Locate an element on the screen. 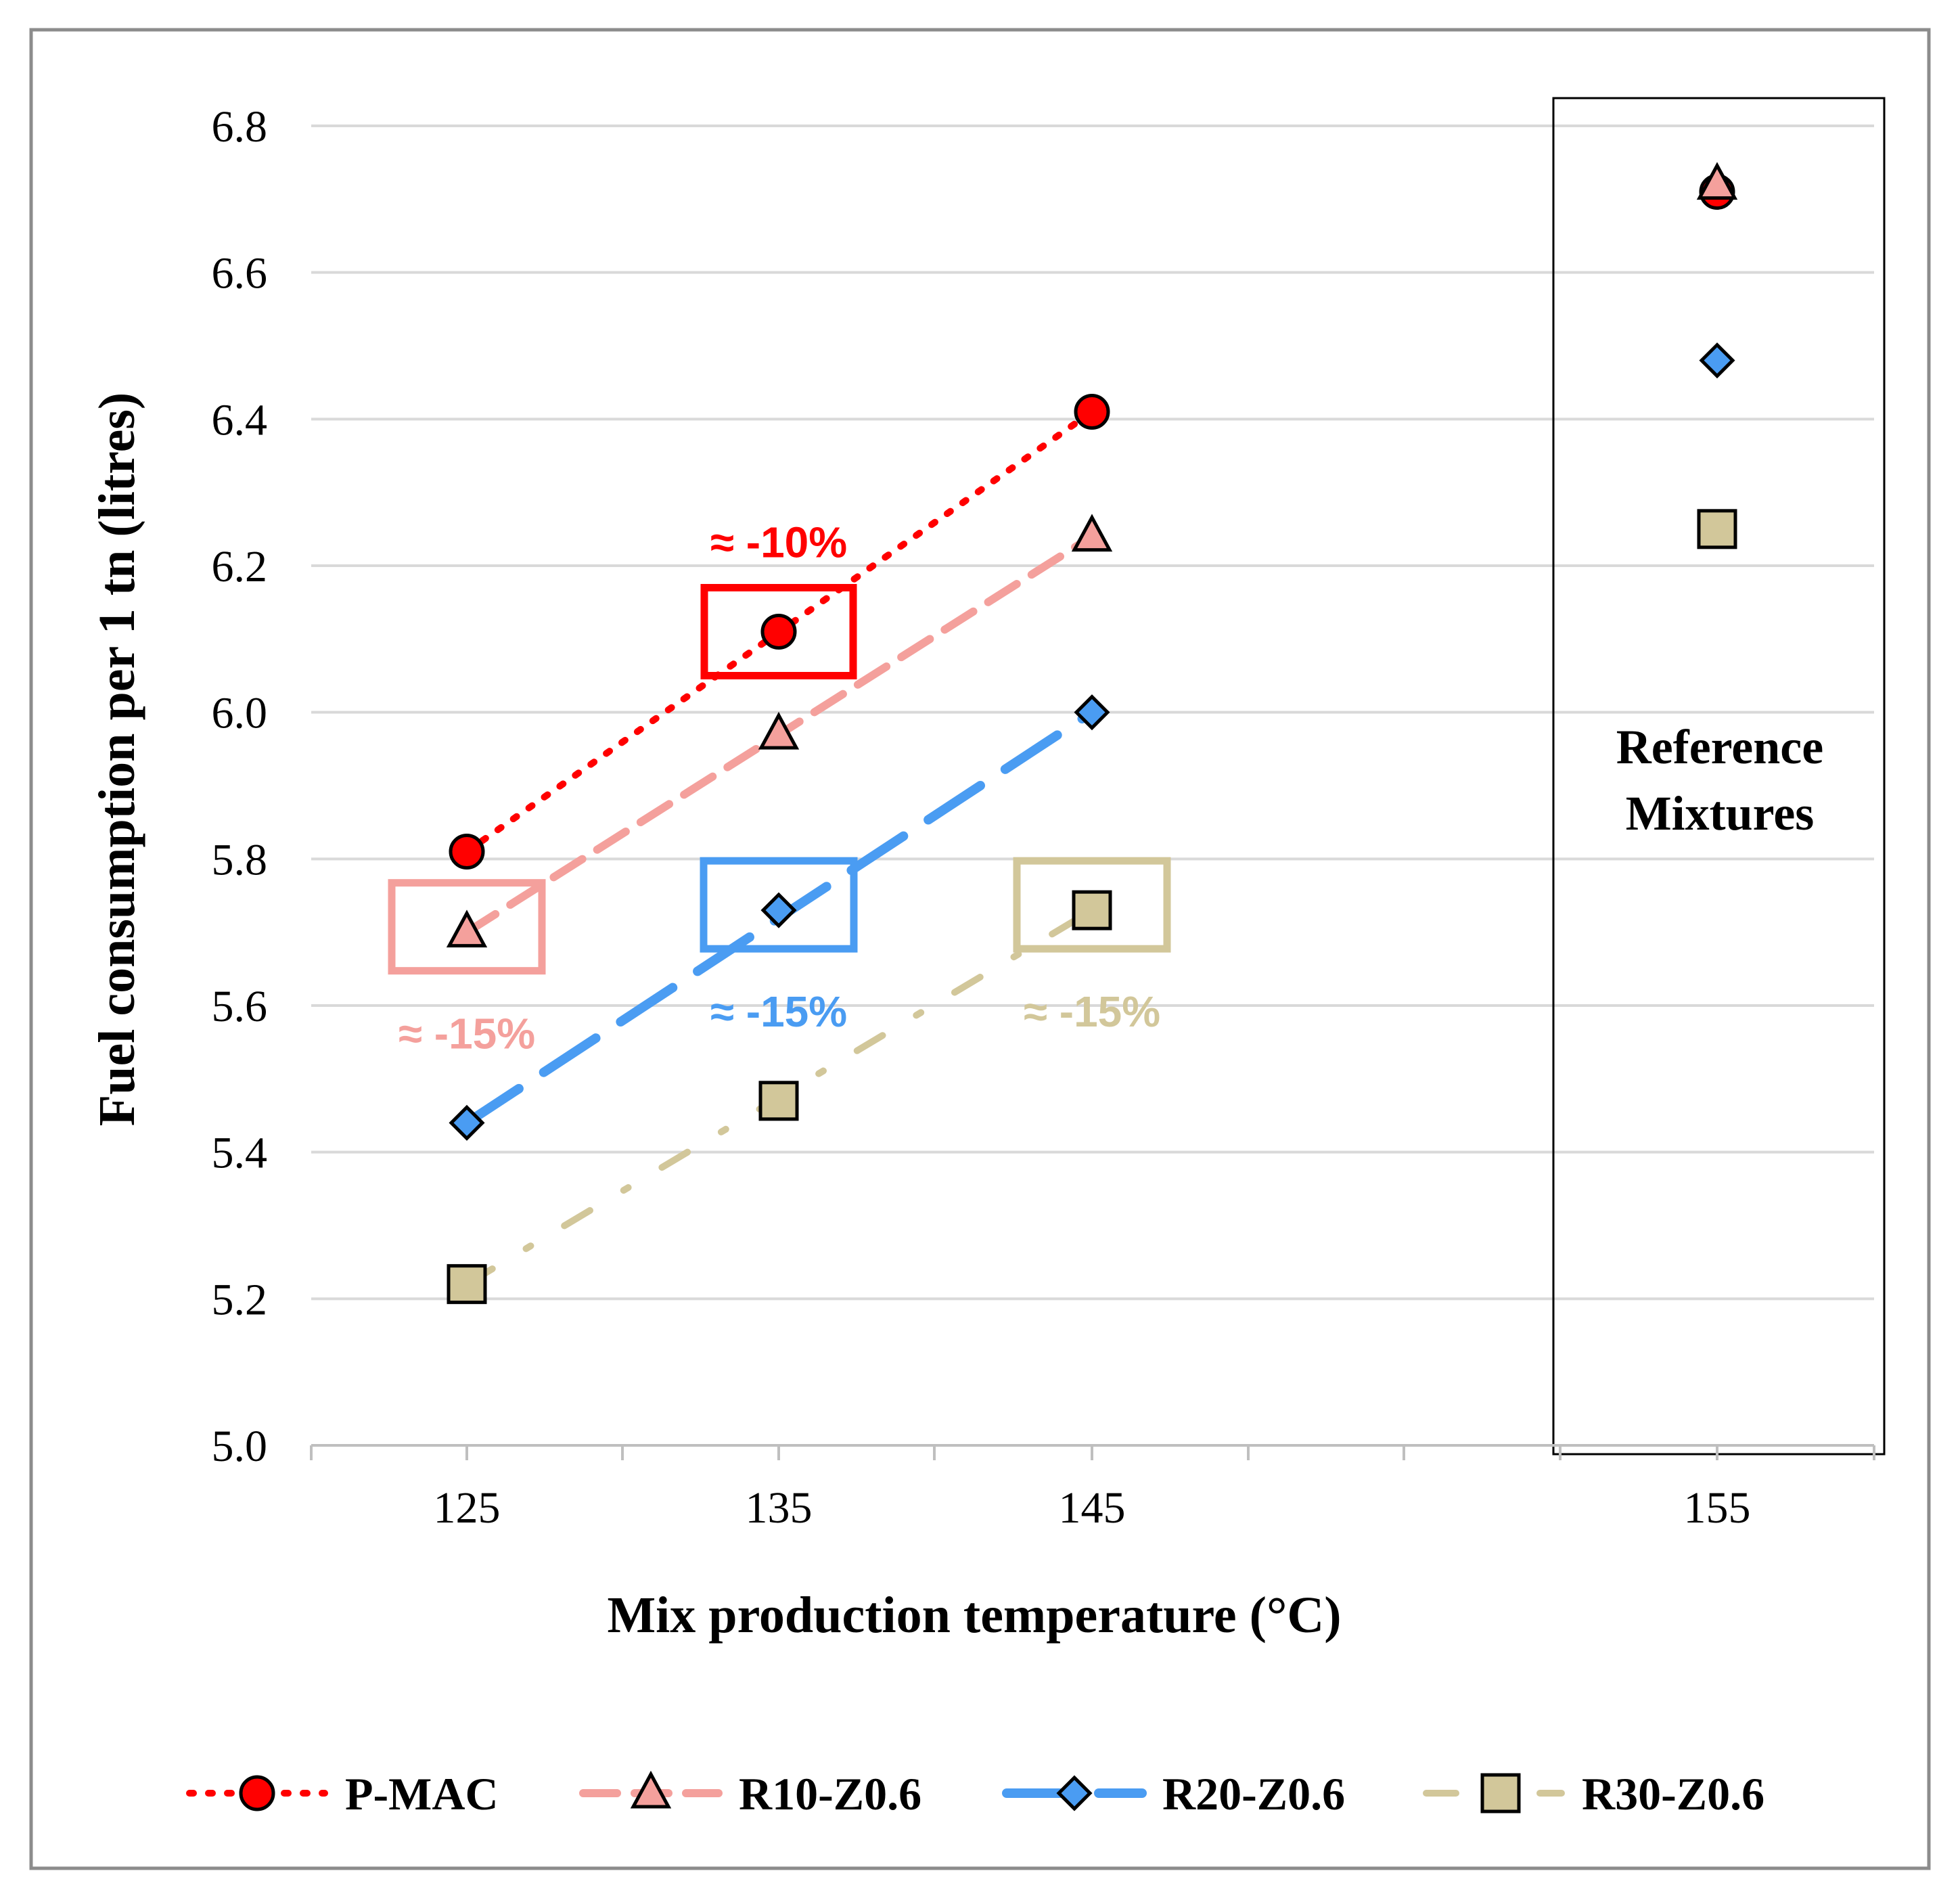  highlight-box-P-MAC is located at coordinates (778, 631).